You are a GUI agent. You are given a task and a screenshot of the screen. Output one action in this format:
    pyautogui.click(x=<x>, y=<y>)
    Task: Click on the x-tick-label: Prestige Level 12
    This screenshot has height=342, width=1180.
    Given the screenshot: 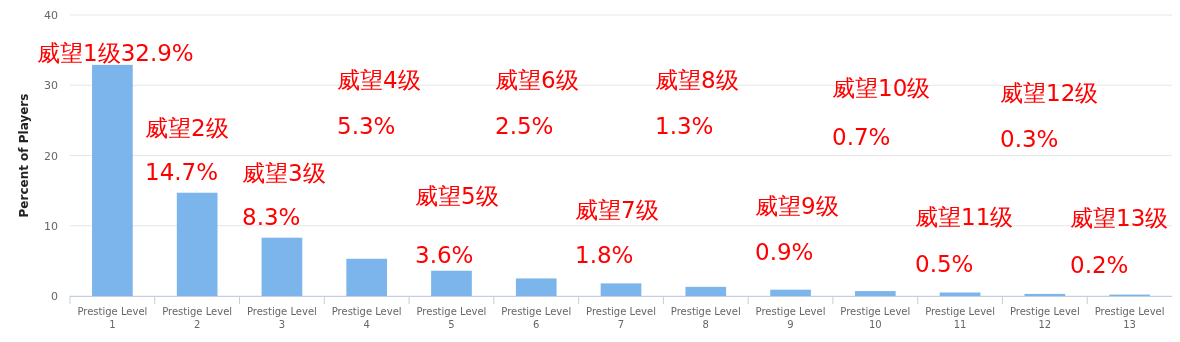 What is the action you would take?
    pyautogui.click(x=1044, y=318)
    